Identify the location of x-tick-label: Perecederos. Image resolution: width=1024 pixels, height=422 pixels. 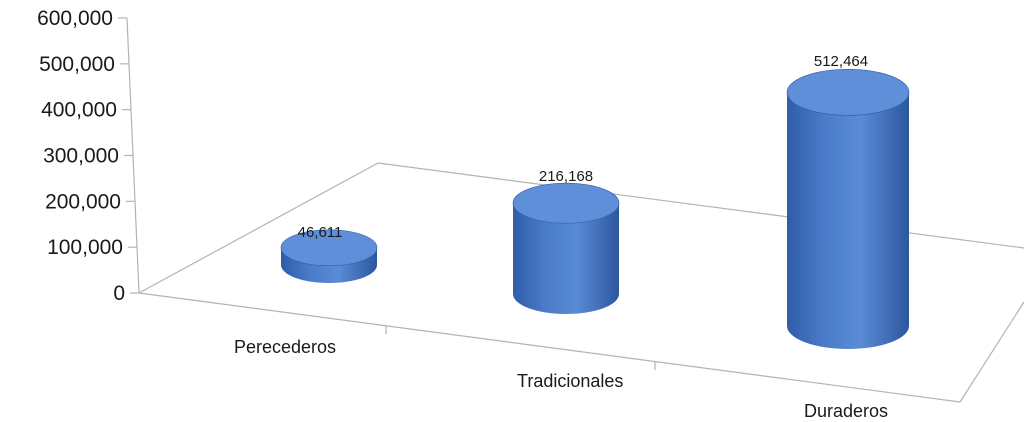
(285, 347).